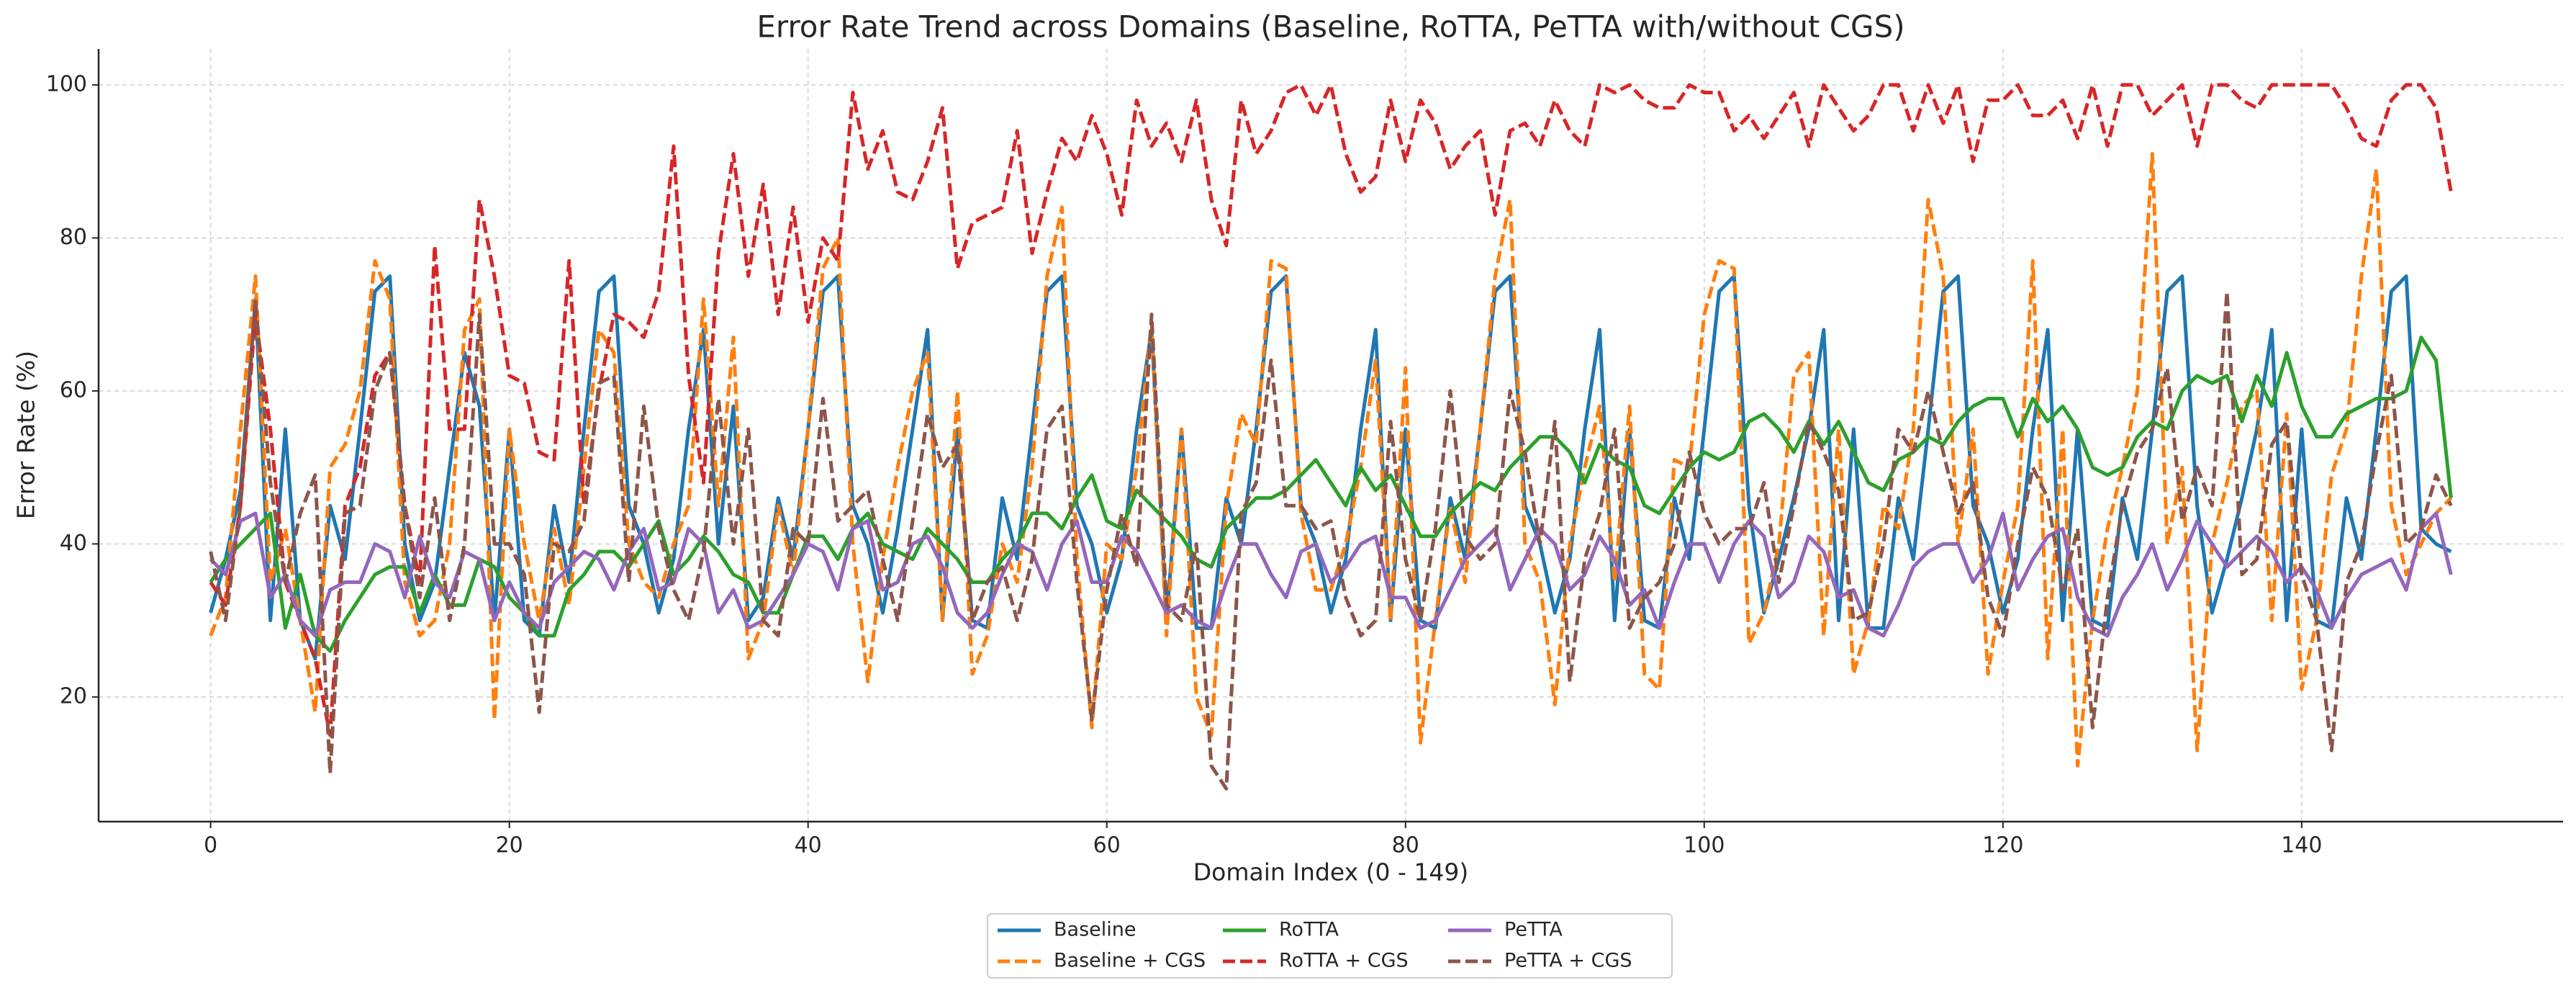  Describe the element at coordinates (73, 543) in the screenshot. I see `y-tick-label: 40` at that location.